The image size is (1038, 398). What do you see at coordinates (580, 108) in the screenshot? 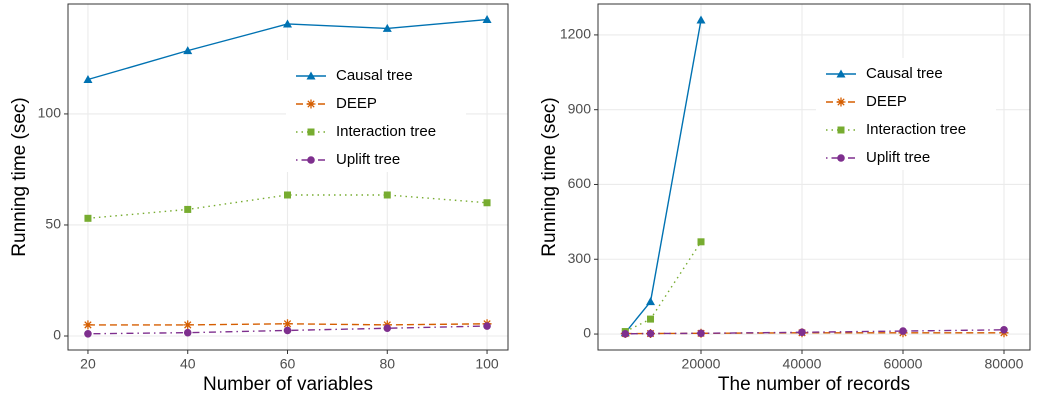
I see `y-tick-label: 900` at bounding box center [580, 108].